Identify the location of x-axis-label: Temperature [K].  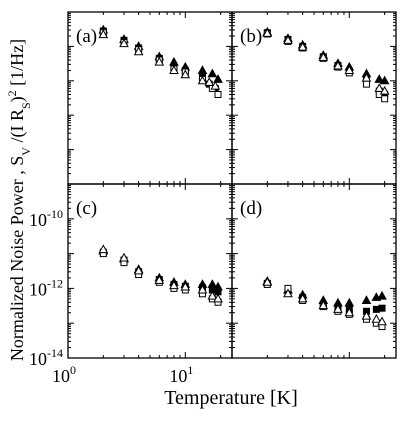
(231, 398).